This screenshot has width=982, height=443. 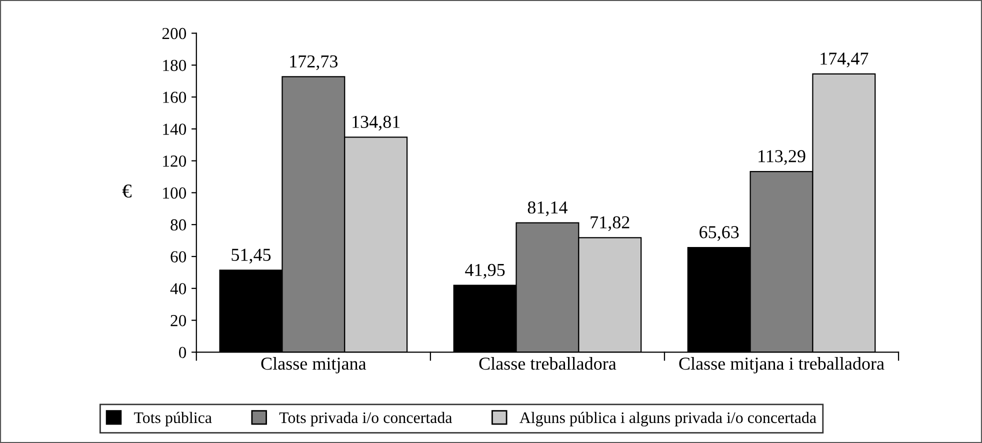 I want to click on data-label: 41,95, so click(x=485, y=271).